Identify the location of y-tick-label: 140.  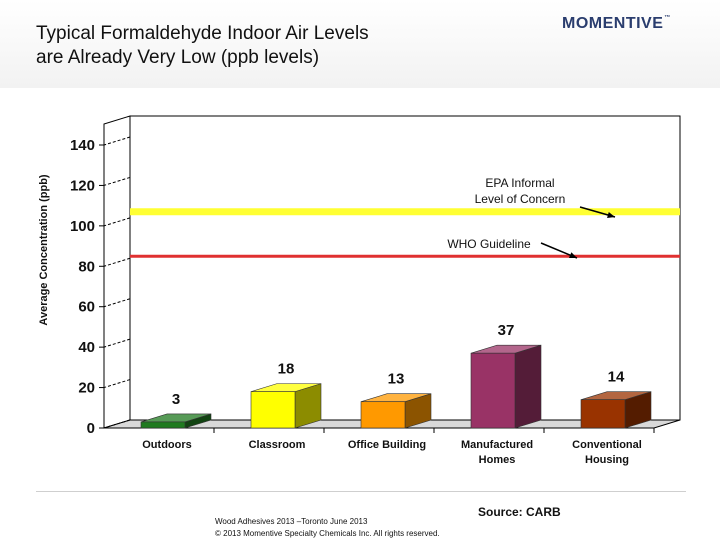
(82, 145).